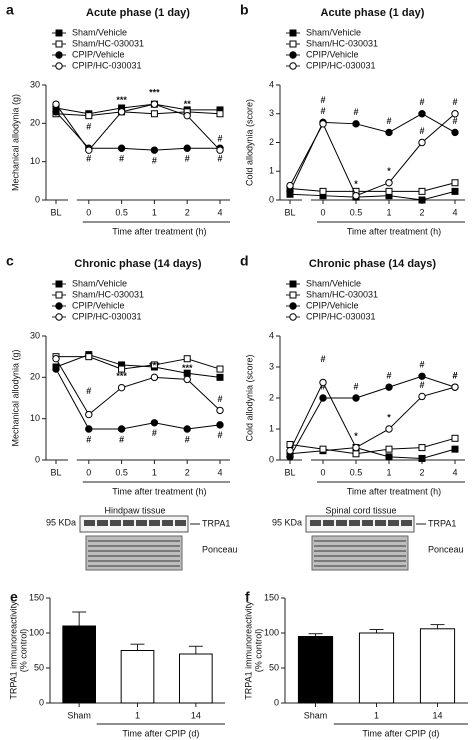 The height and width of the screenshot is (740, 474). Describe the element at coordinates (35, 123) in the screenshot. I see `y-tick-label: 20` at that location.